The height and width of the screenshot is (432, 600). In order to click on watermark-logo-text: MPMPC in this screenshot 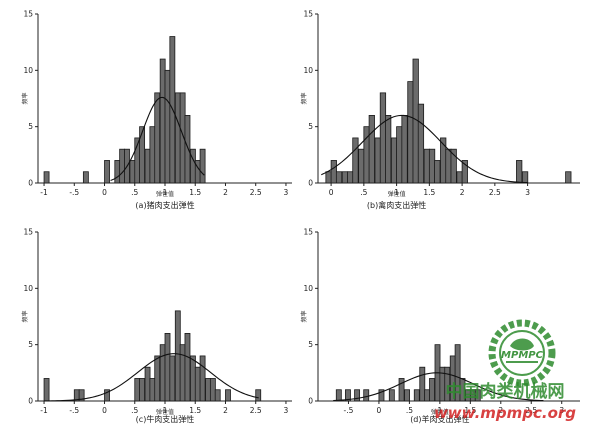, I will do `click(522, 355)`.